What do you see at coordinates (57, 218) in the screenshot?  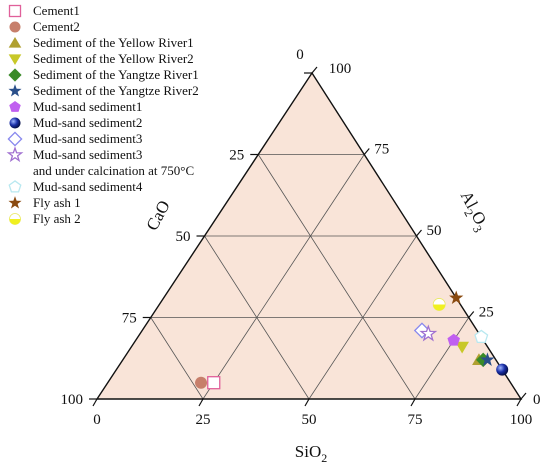 I see `legend-label-13: Fly ash 2` at bounding box center [57, 218].